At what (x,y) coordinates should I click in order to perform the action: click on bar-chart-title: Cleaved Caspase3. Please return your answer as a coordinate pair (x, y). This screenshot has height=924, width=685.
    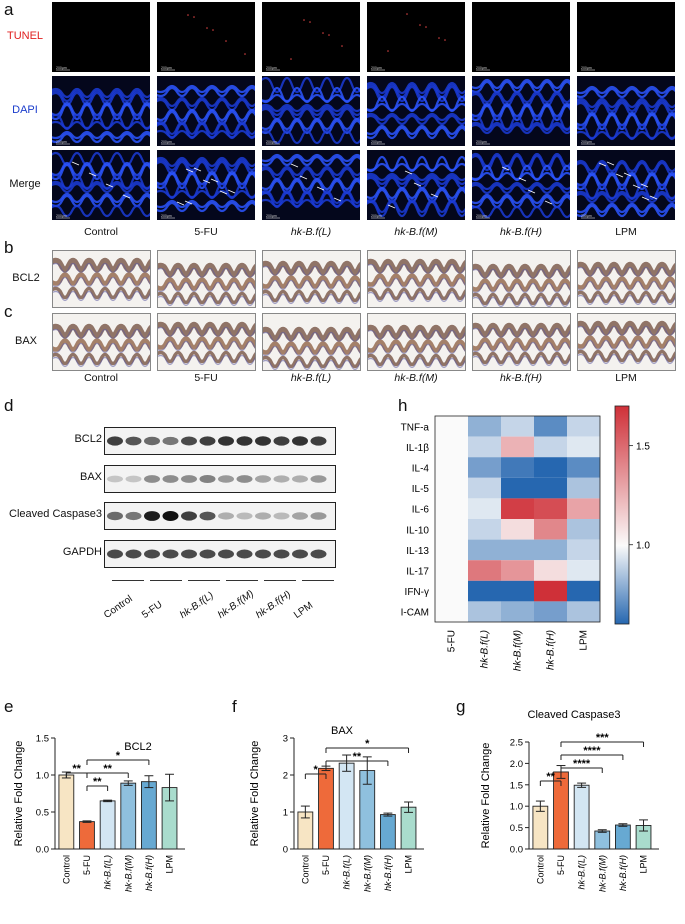
    Looking at the image, I should click on (574, 715).